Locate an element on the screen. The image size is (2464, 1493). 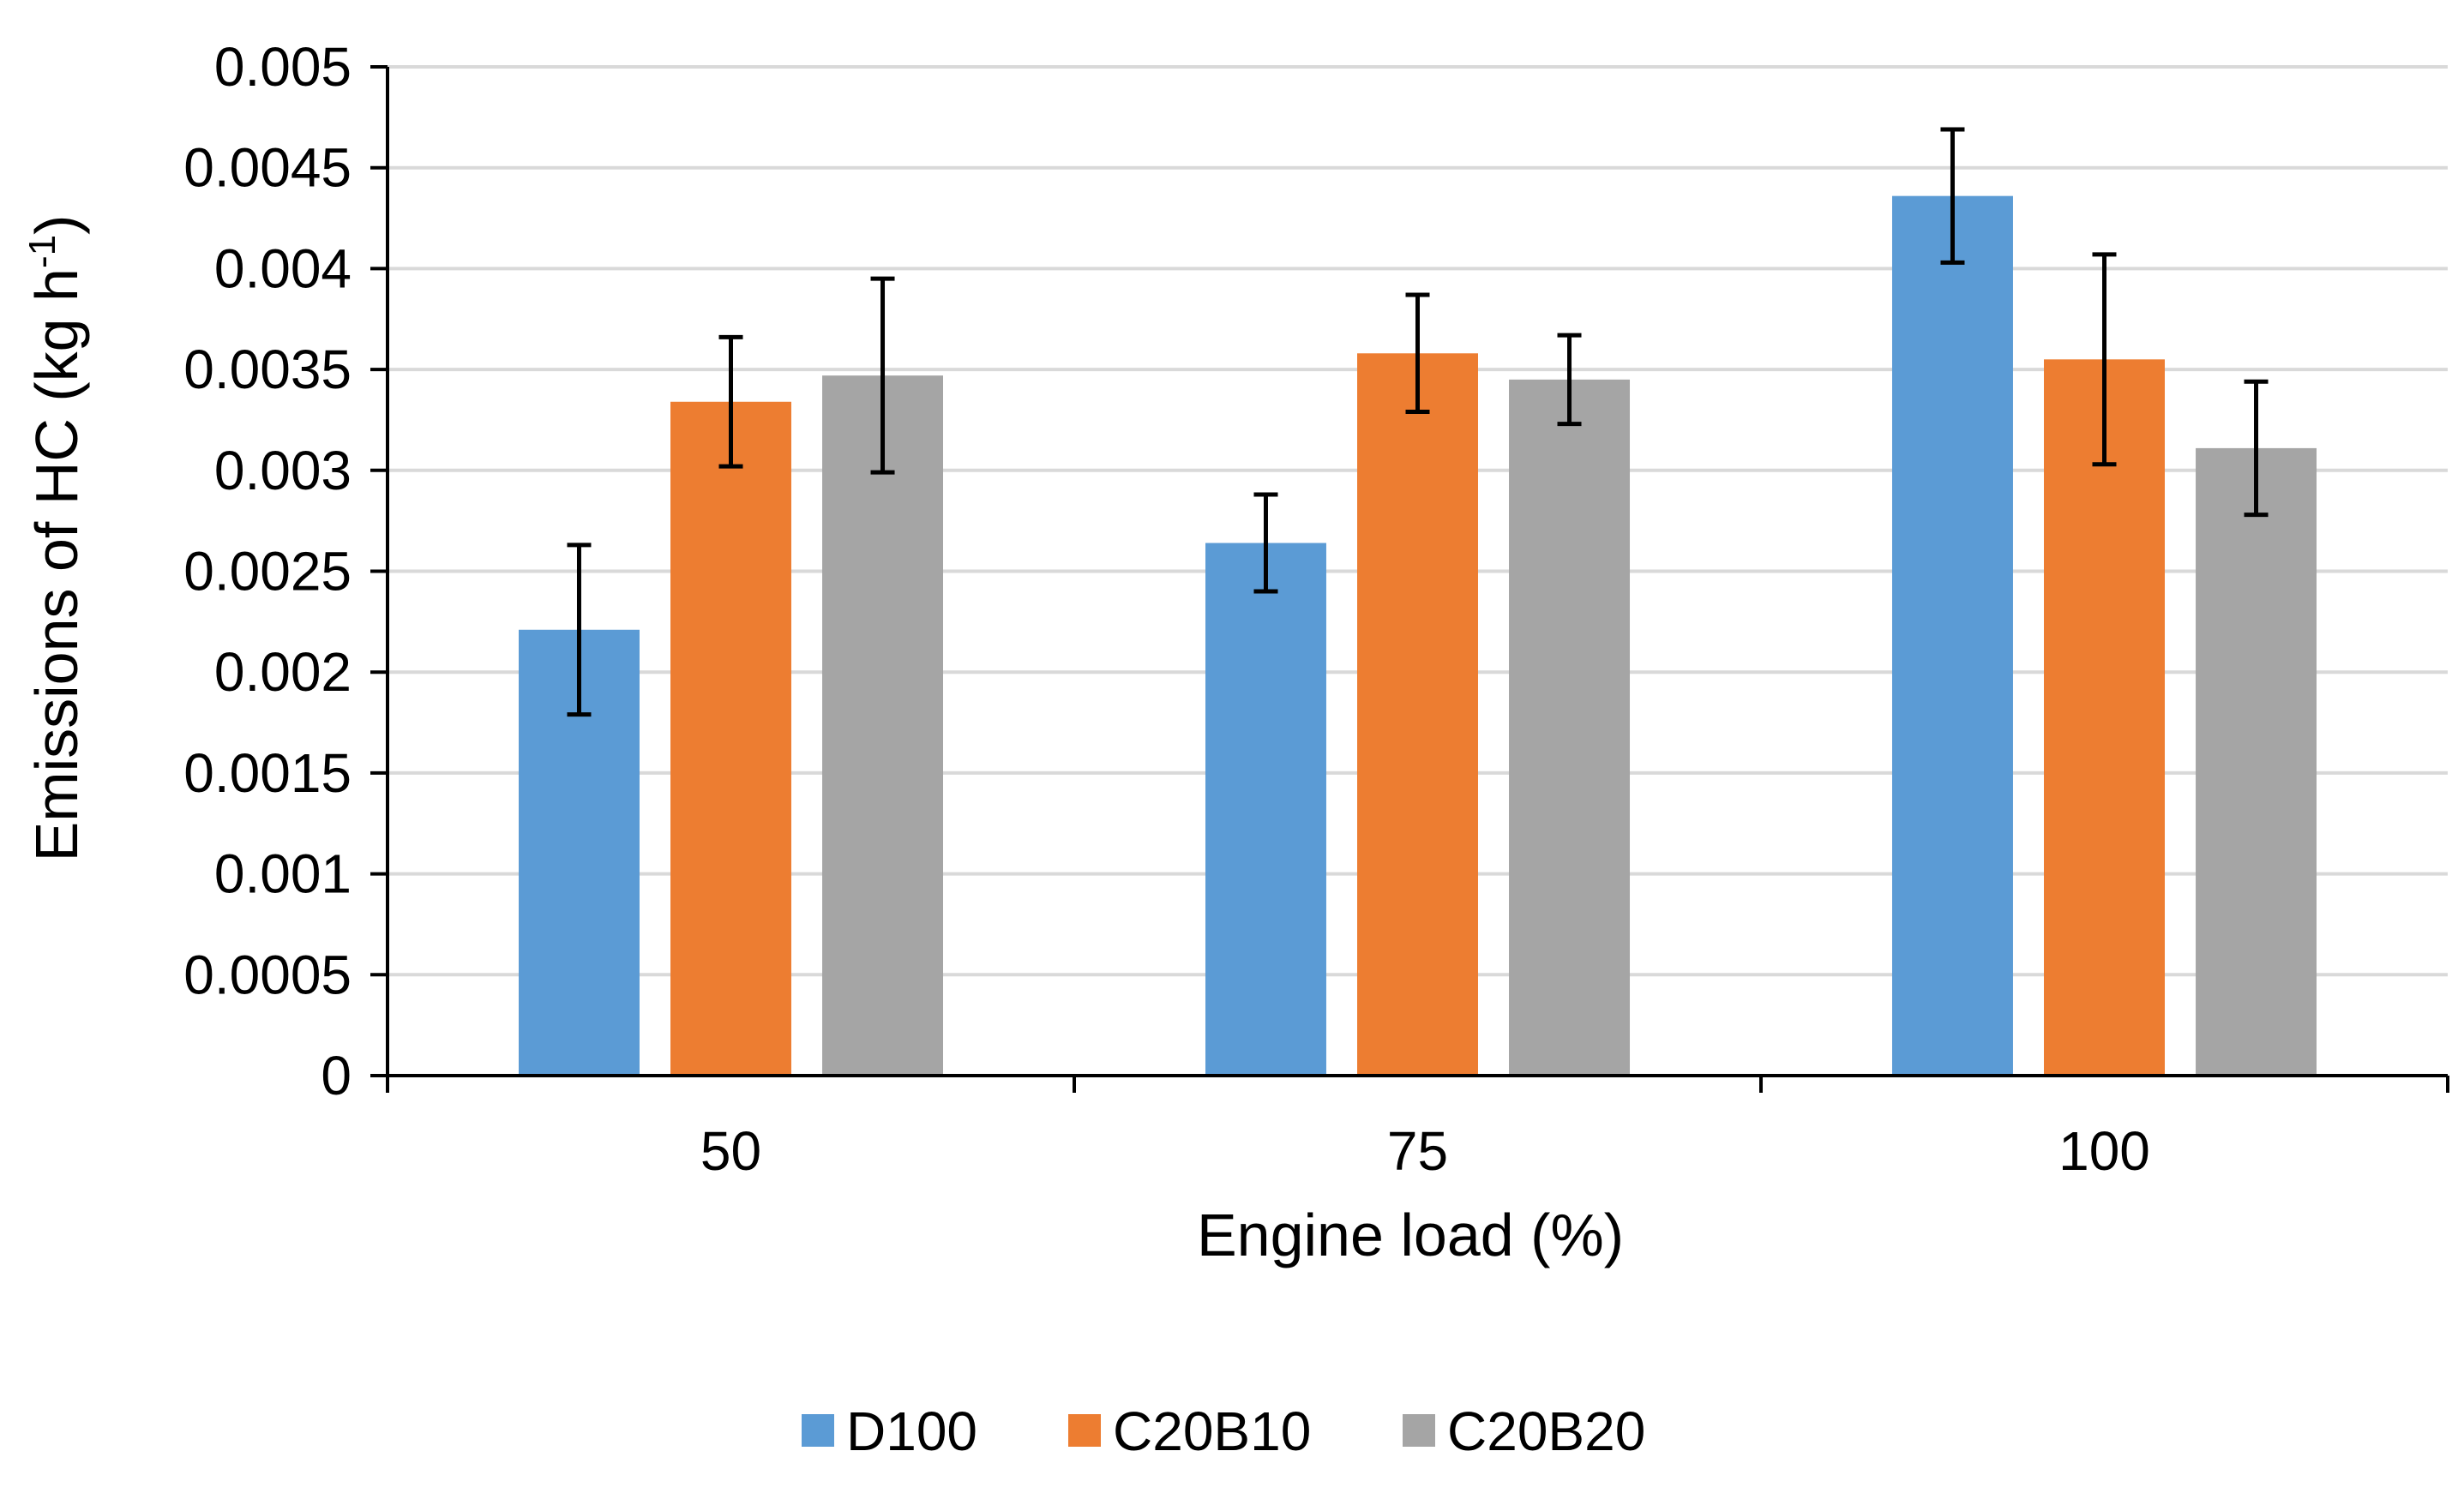
y-tick-label: 0.001 is located at coordinates (283, 874).